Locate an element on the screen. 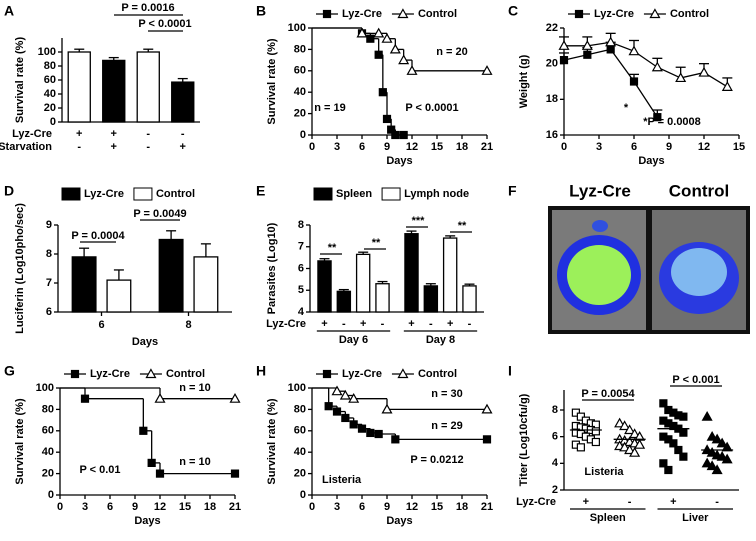 This screenshot has height=541, width=756. x-tick-label: 18 is located at coordinates (462, 507).